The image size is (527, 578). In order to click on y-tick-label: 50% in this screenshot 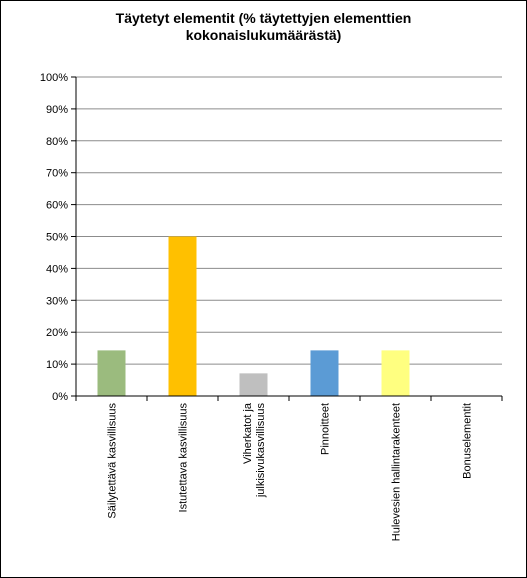, I will do `click(57, 238)`.